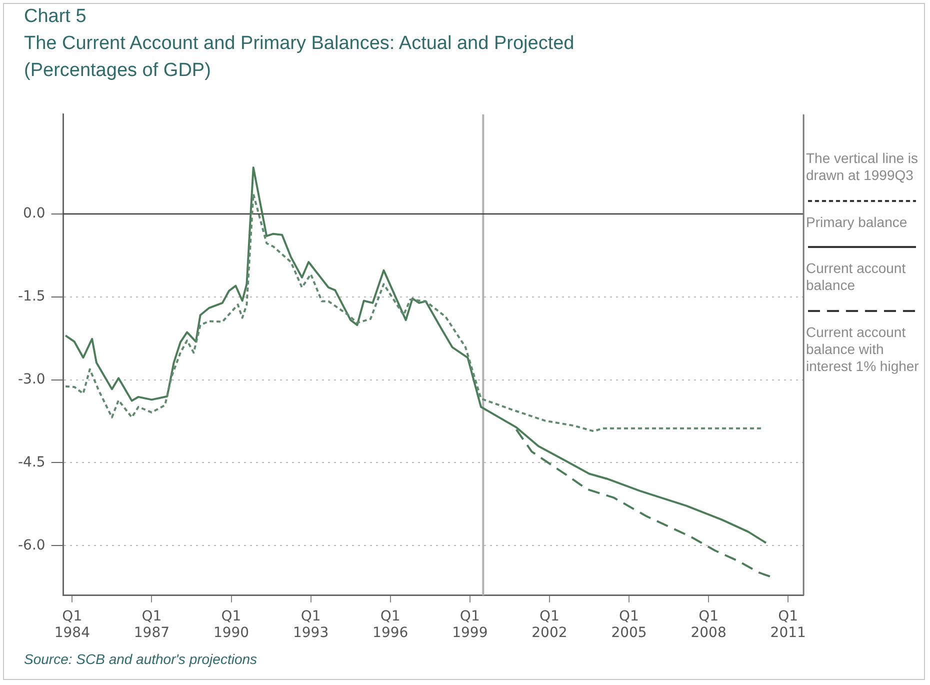 The width and height of the screenshot is (930, 685). What do you see at coordinates (470, 625) in the screenshot?
I see `x-tick-label: Q1 1999` at bounding box center [470, 625].